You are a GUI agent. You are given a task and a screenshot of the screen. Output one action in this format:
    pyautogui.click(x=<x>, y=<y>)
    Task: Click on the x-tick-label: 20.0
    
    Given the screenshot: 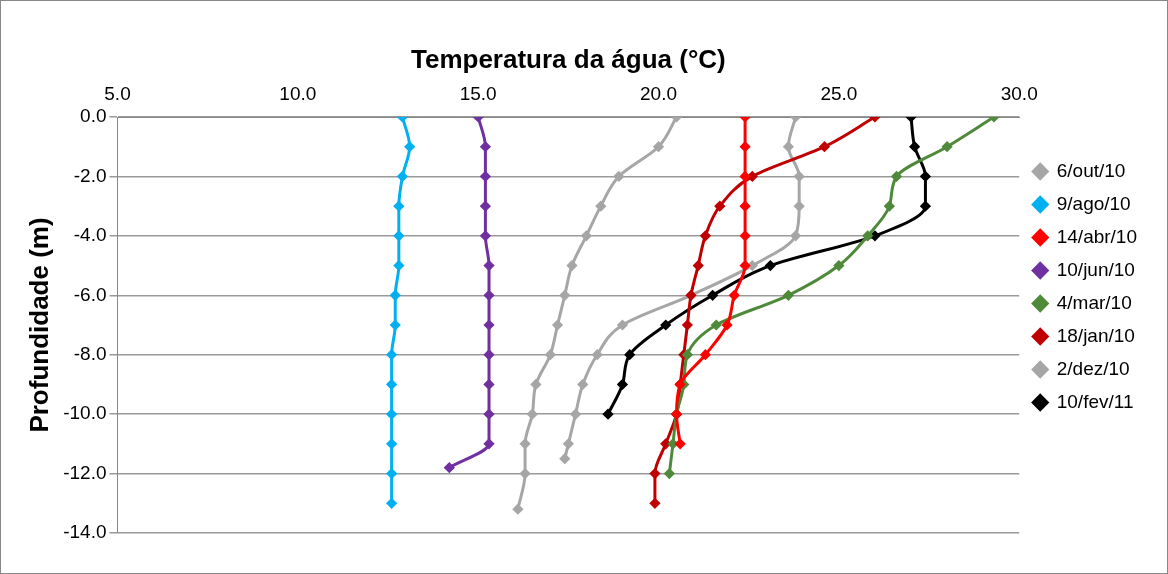 What is the action you would take?
    pyautogui.click(x=659, y=93)
    